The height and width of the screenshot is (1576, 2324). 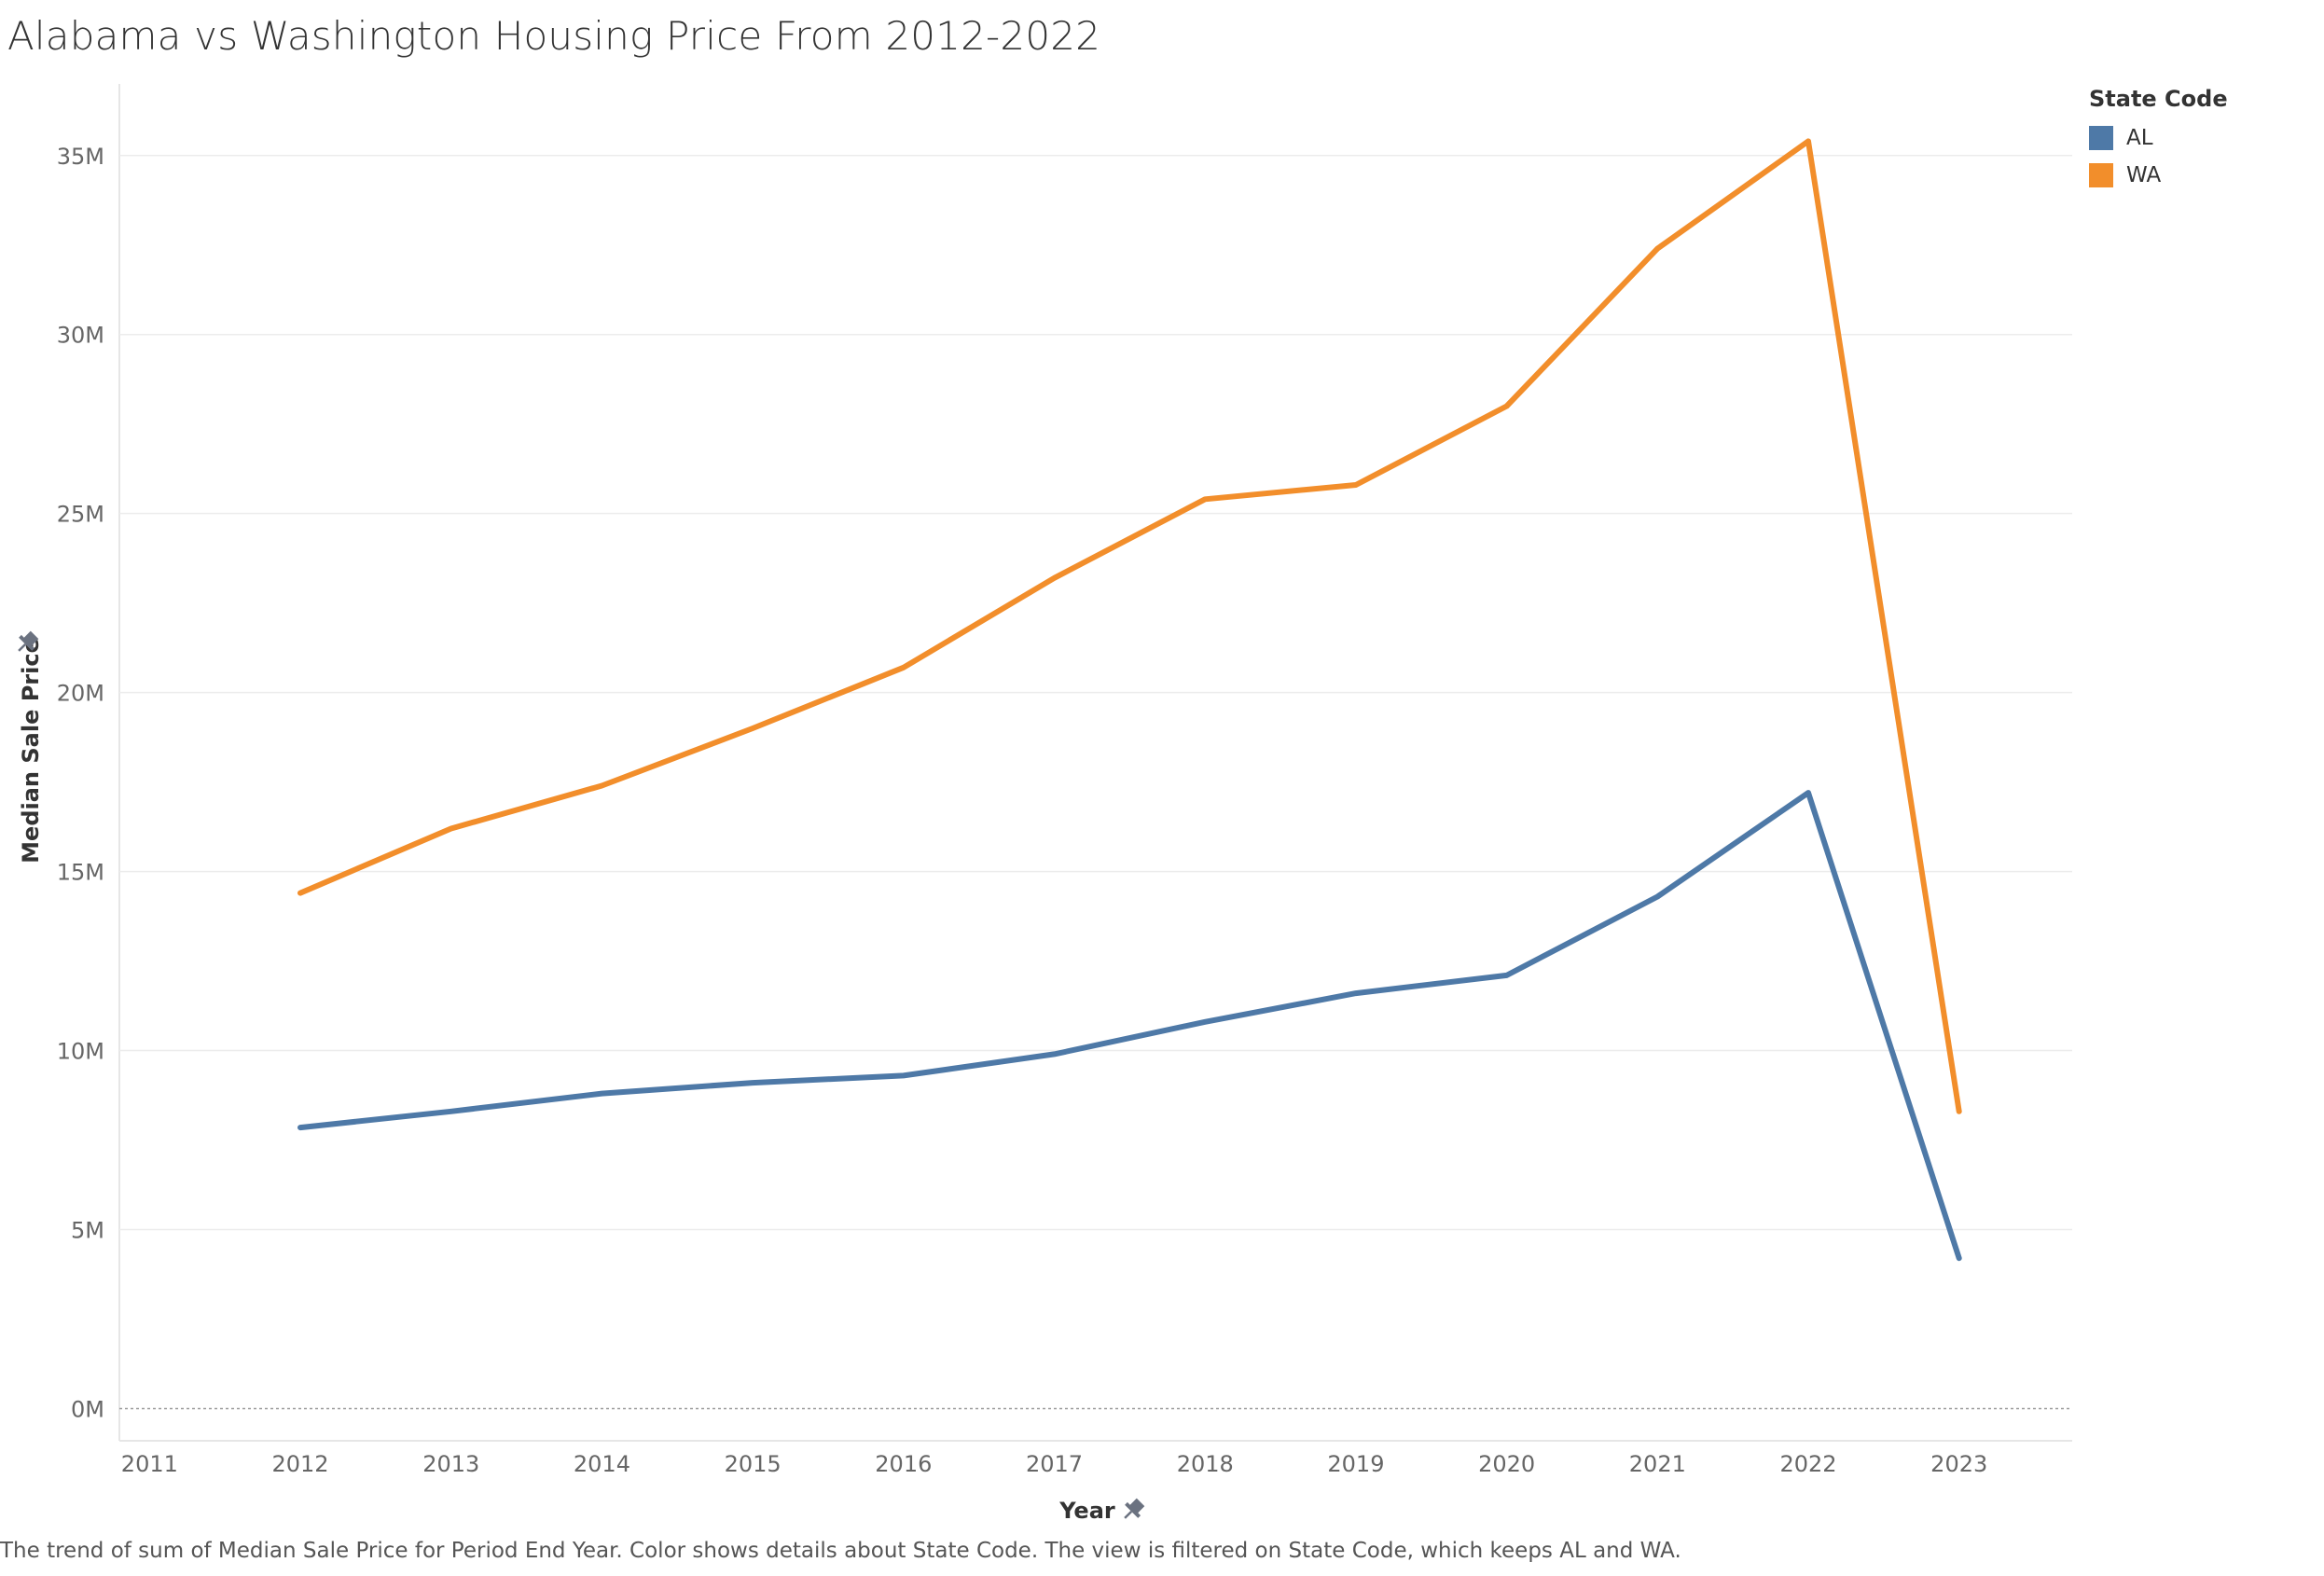 What do you see at coordinates (2158, 99) in the screenshot?
I see `legend-title: State Code` at bounding box center [2158, 99].